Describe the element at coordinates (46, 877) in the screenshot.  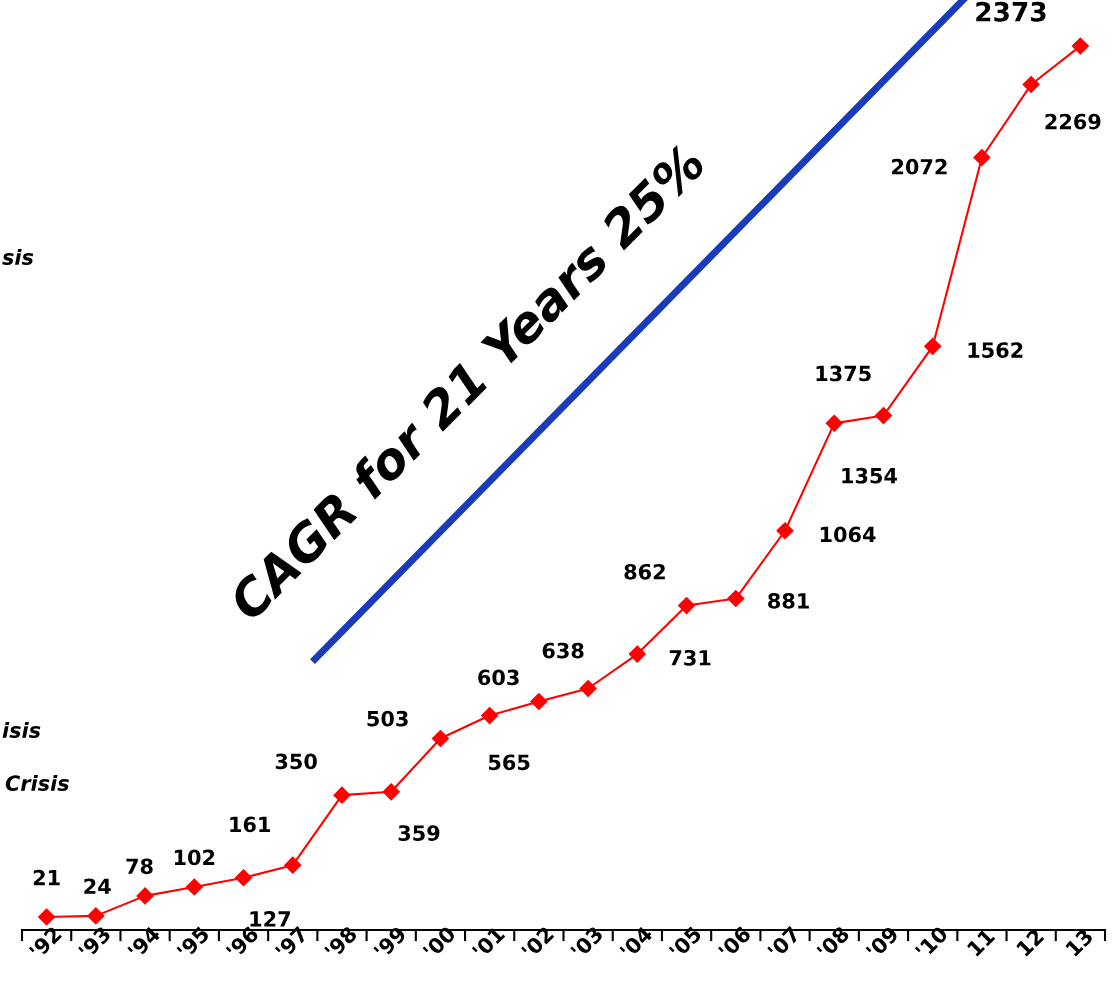
I see `data-label: 21` at that location.